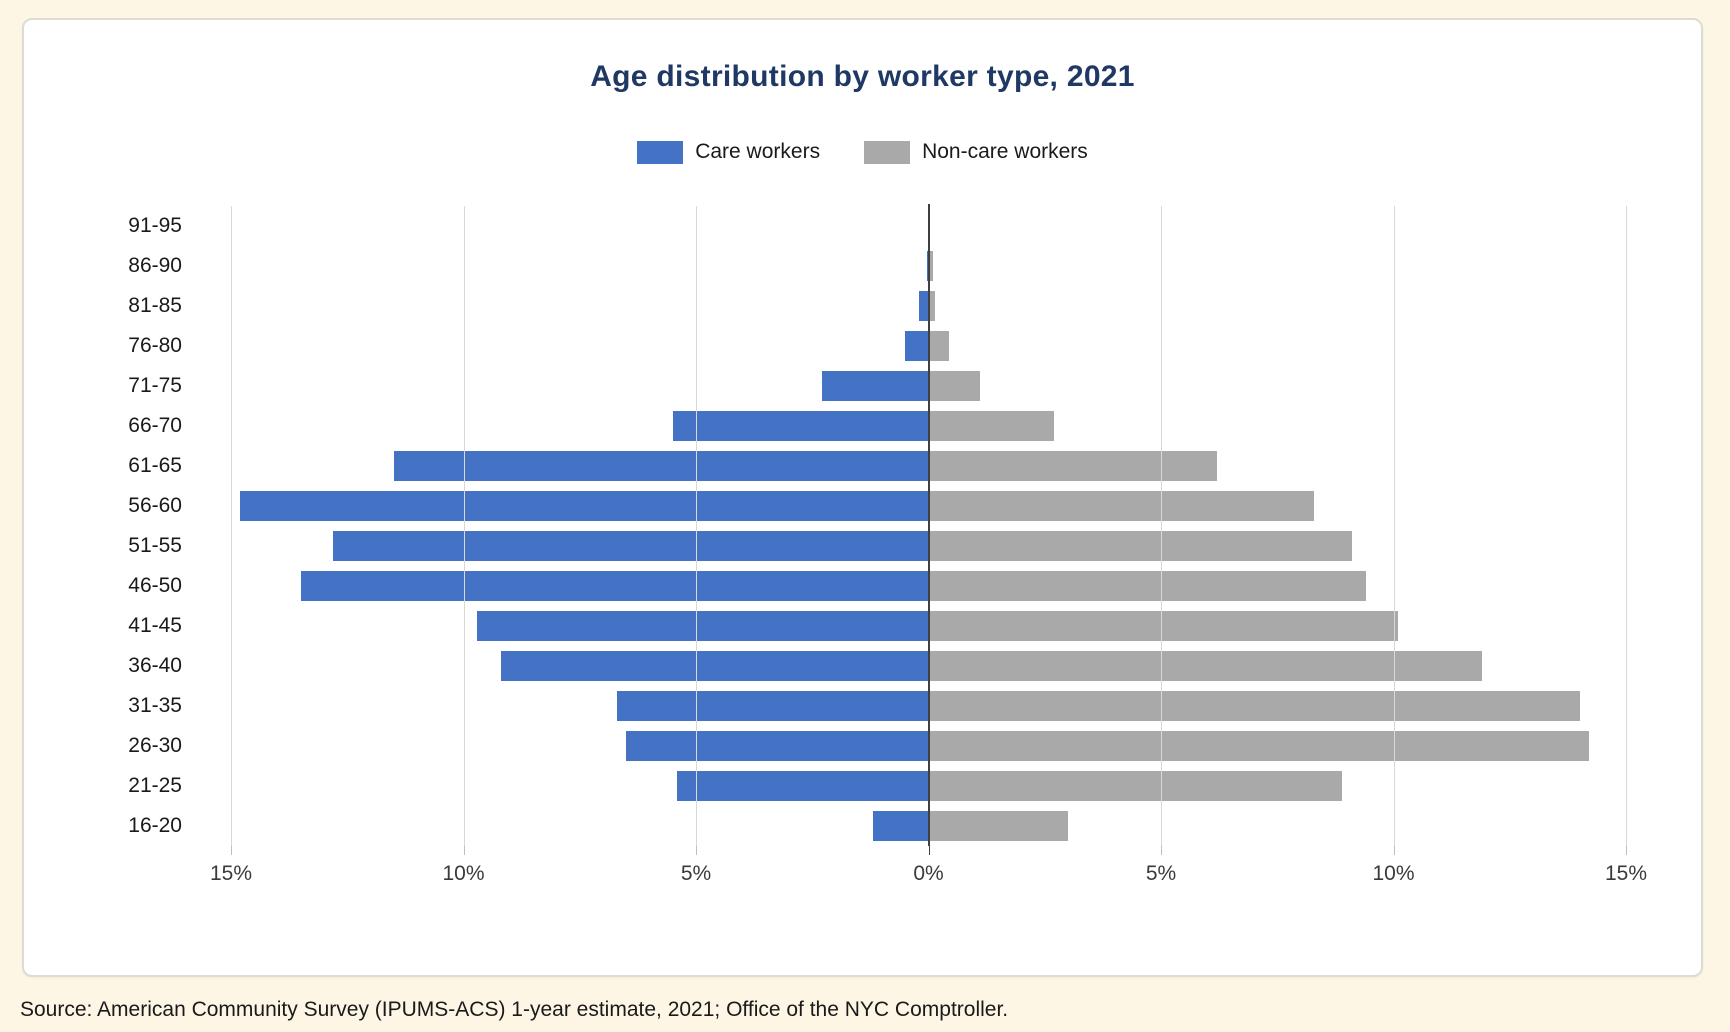 This screenshot has height=1032, width=1730. Describe the element at coordinates (155, 625) in the screenshot. I see `y-category-label: 41-45` at that location.